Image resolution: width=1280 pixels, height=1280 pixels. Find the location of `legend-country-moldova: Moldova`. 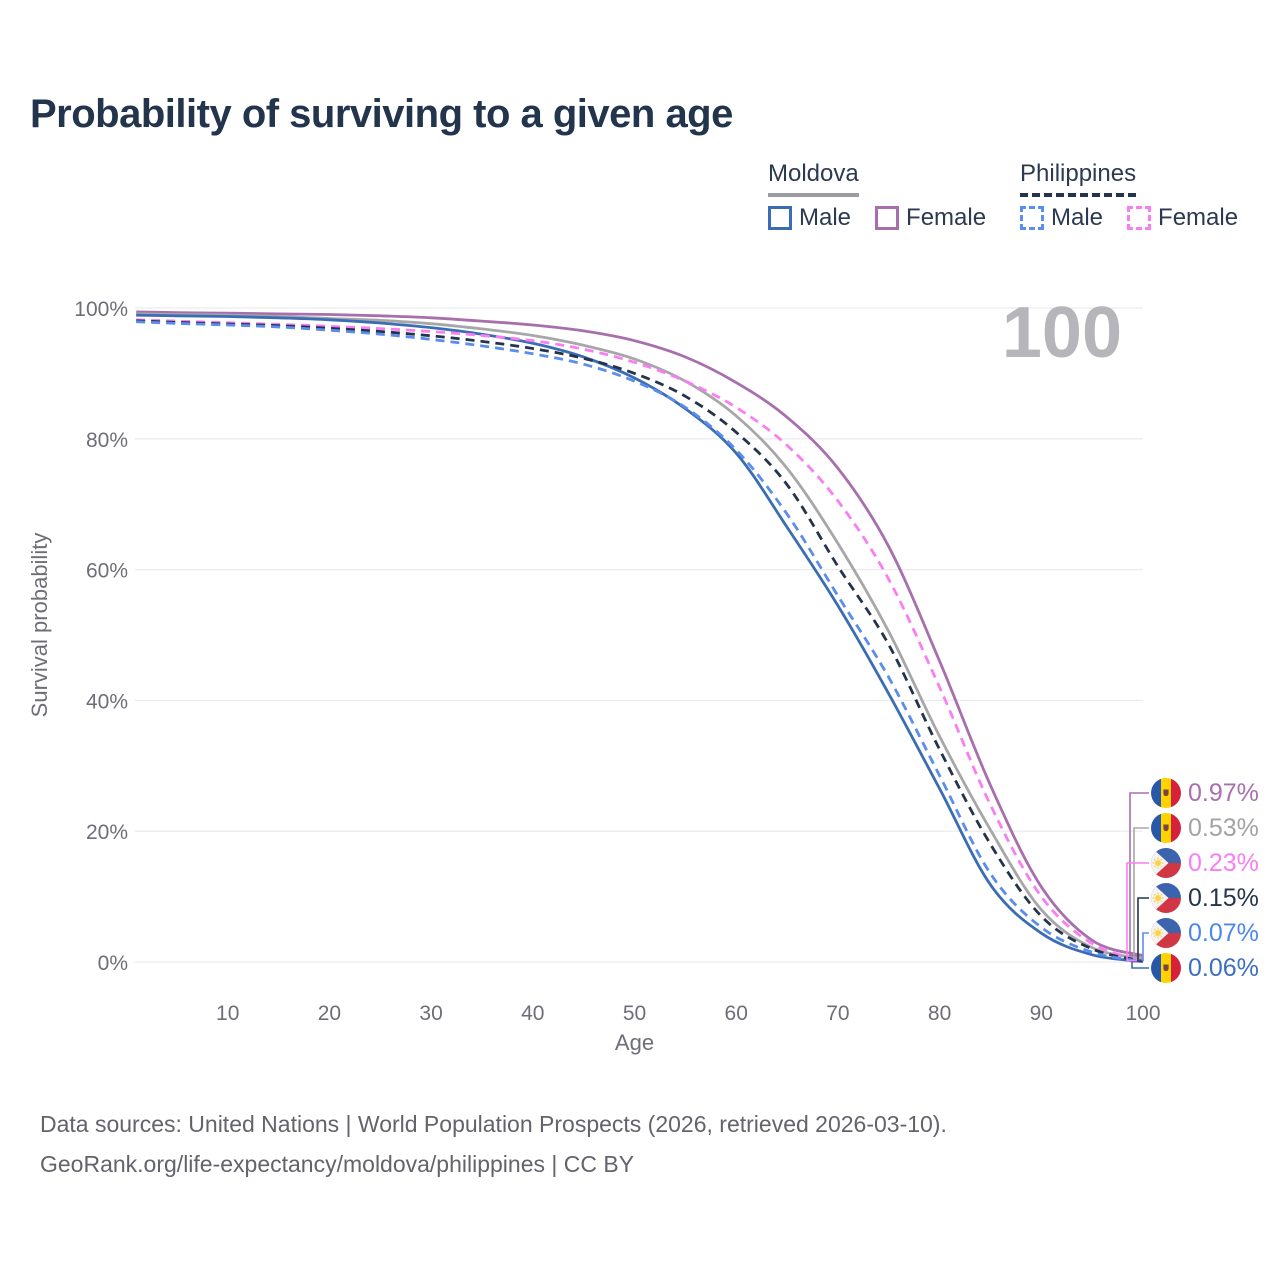

legend-country-moldova: Moldova is located at coordinates (813, 178).